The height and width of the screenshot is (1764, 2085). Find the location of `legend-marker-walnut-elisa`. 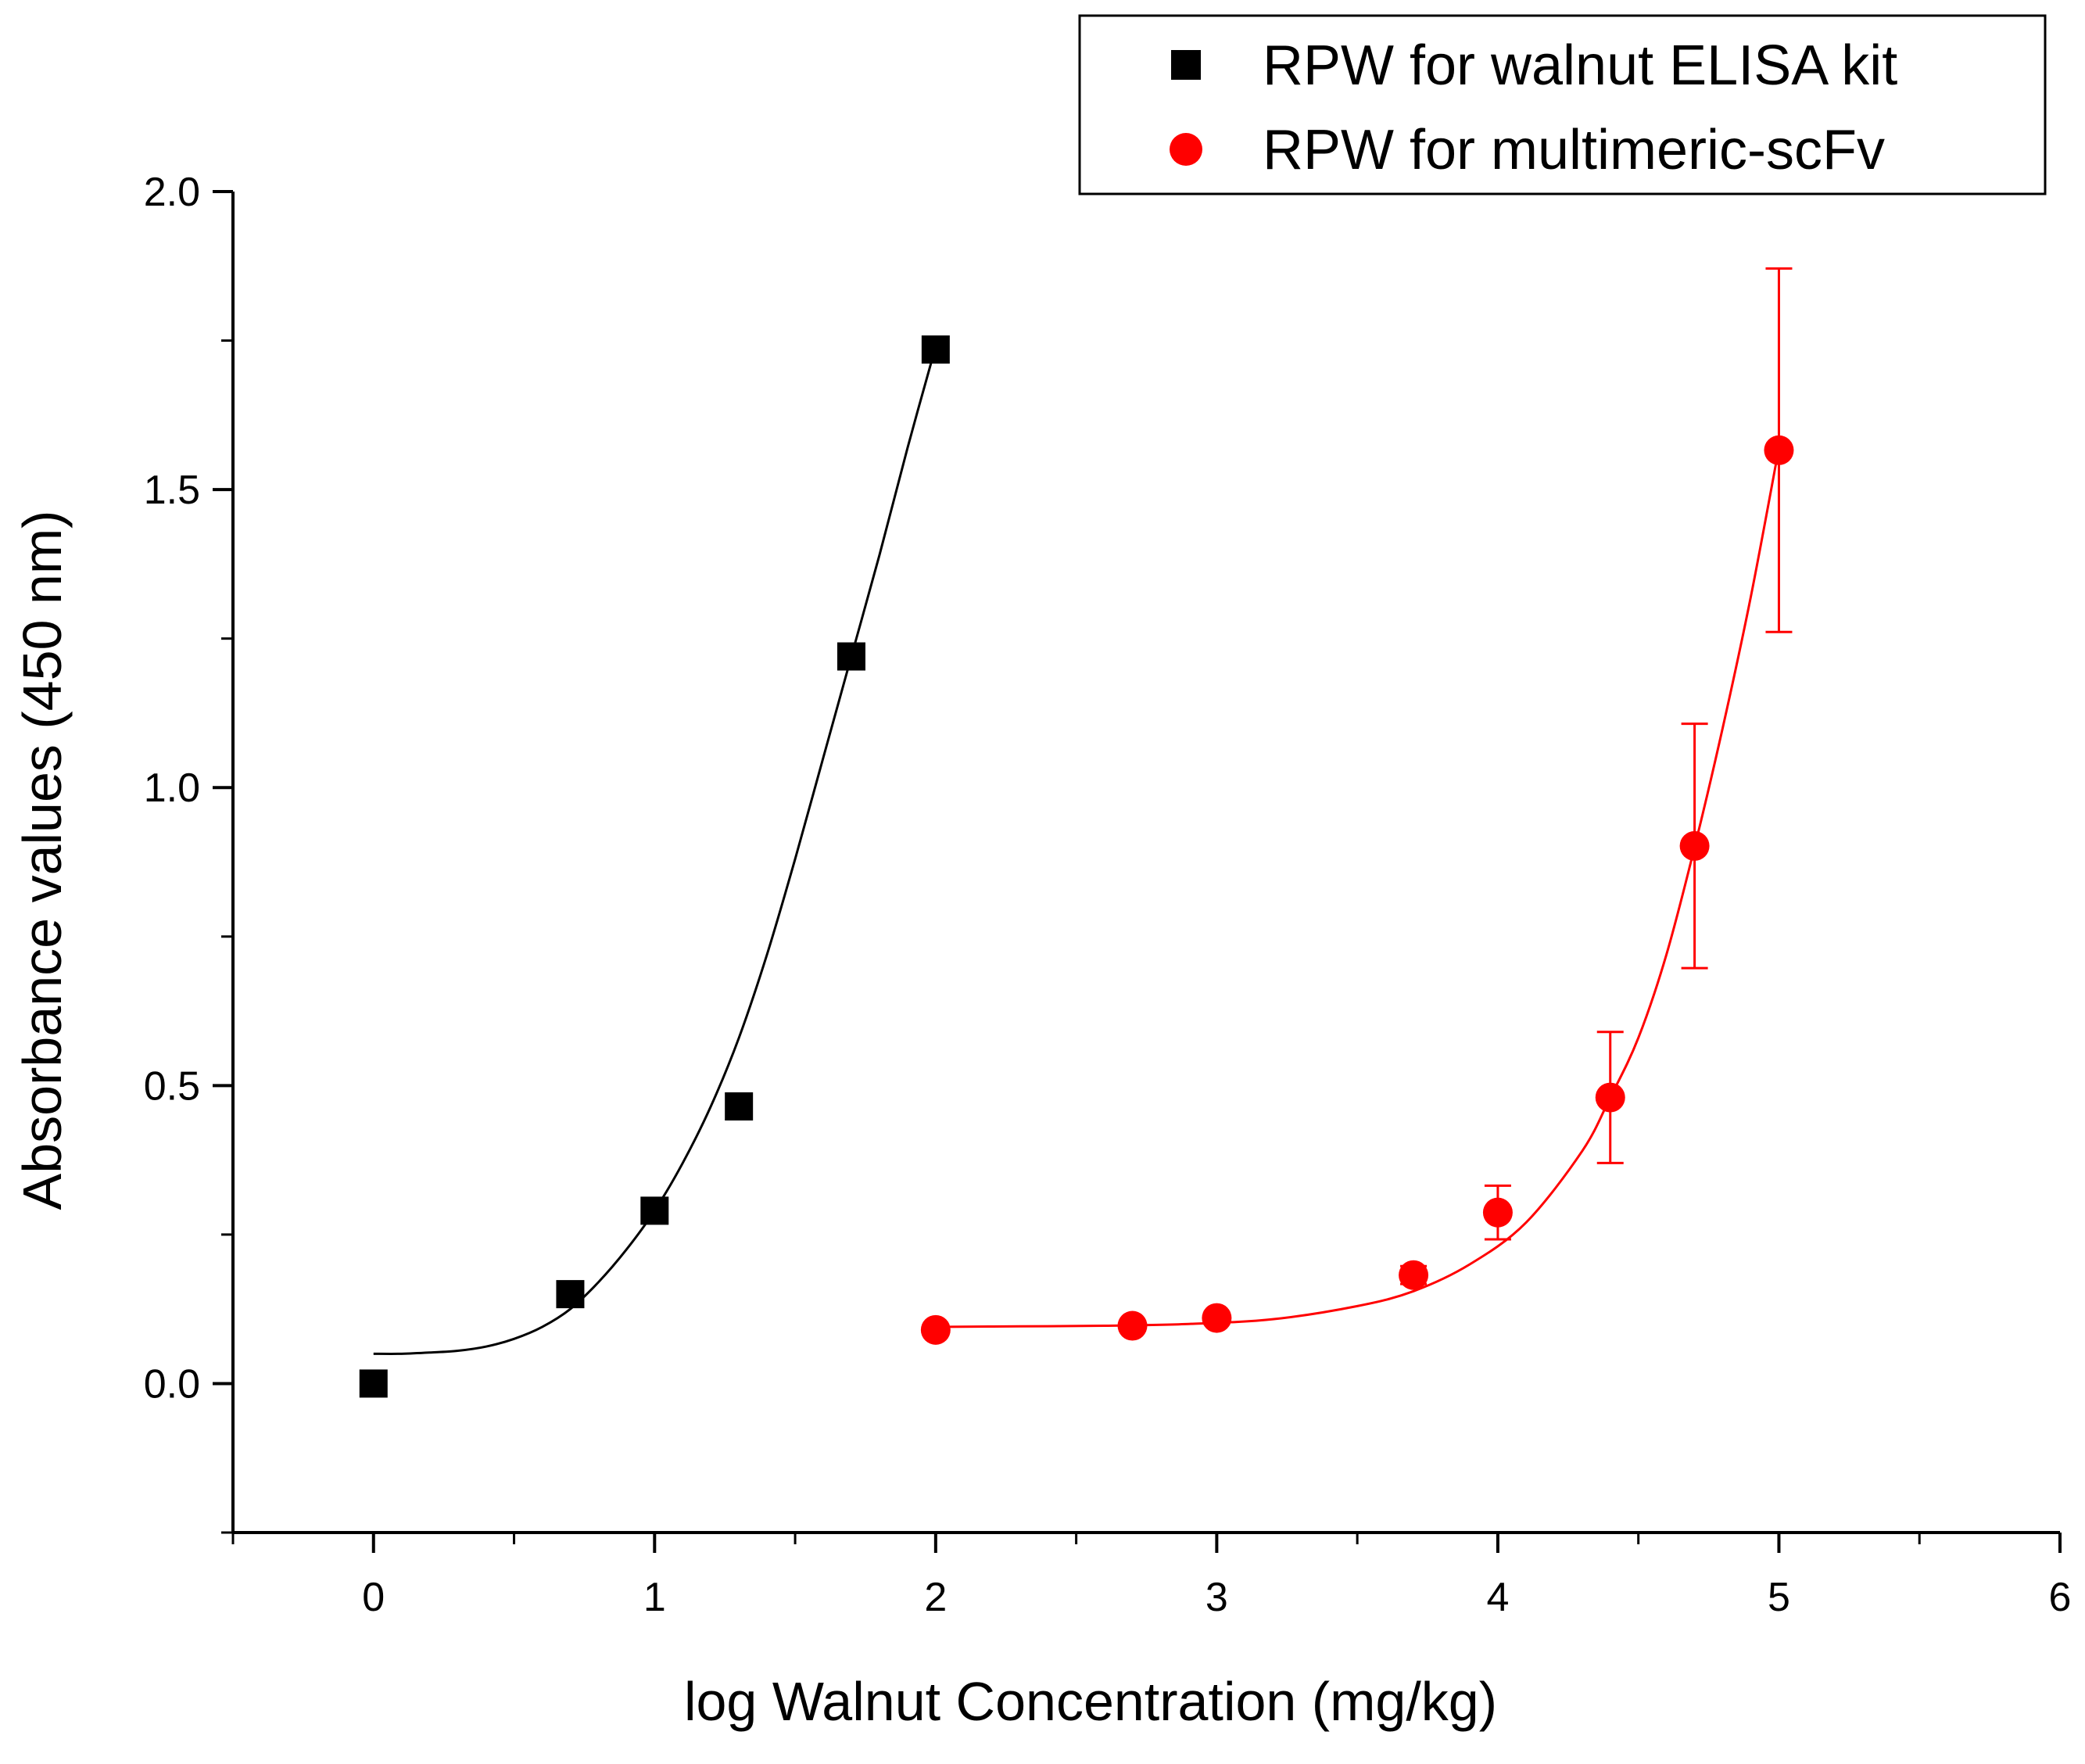

legend-marker-walnut-elisa is located at coordinates (1186, 65).